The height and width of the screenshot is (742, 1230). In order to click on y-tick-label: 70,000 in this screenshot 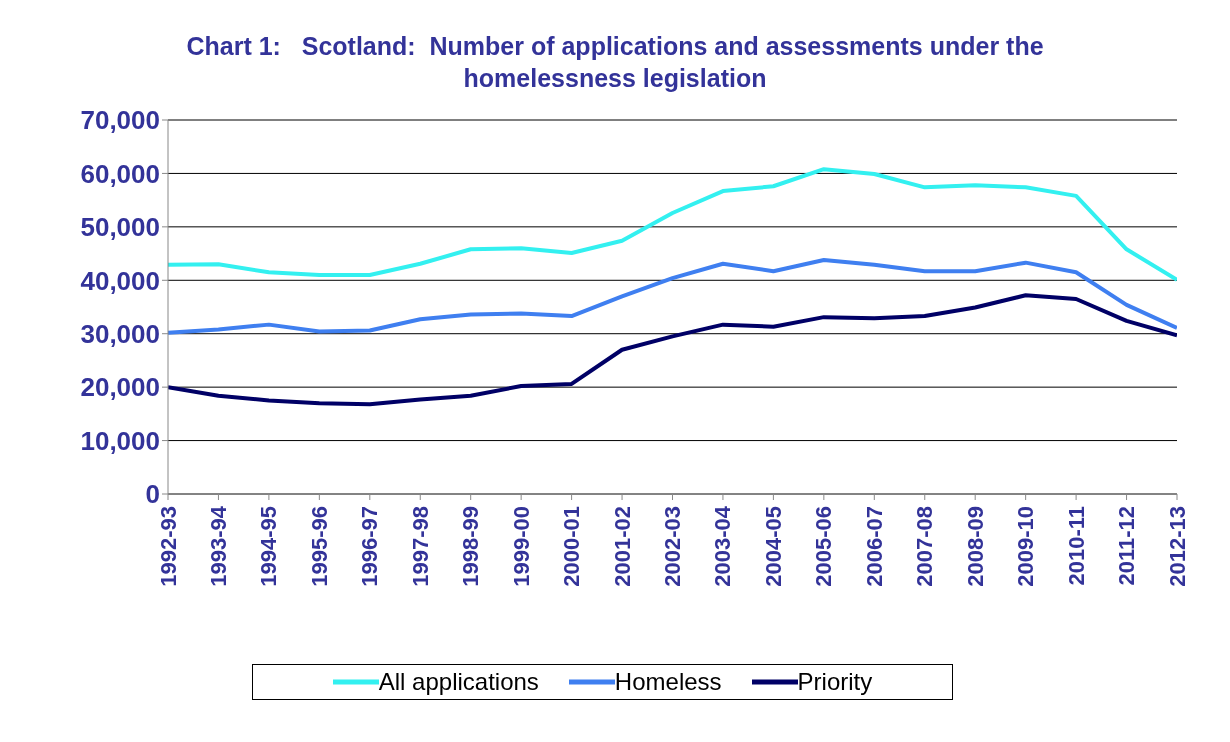, I will do `click(120, 120)`.